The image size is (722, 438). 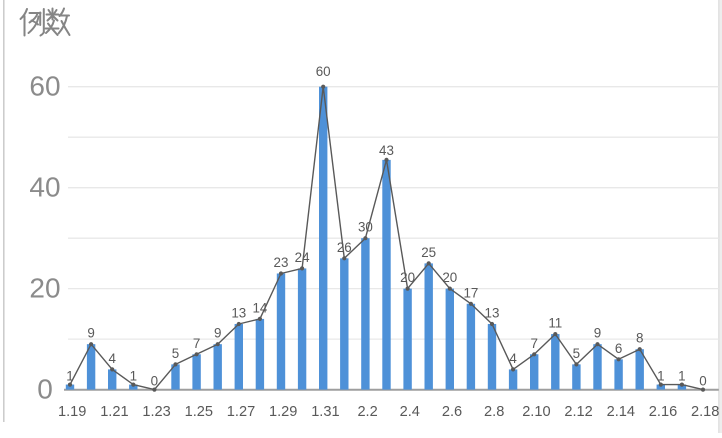 What do you see at coordinates (663, 412) in the screenshot?
I see `svg-text: 2.16` at bounding box center [663, 412].